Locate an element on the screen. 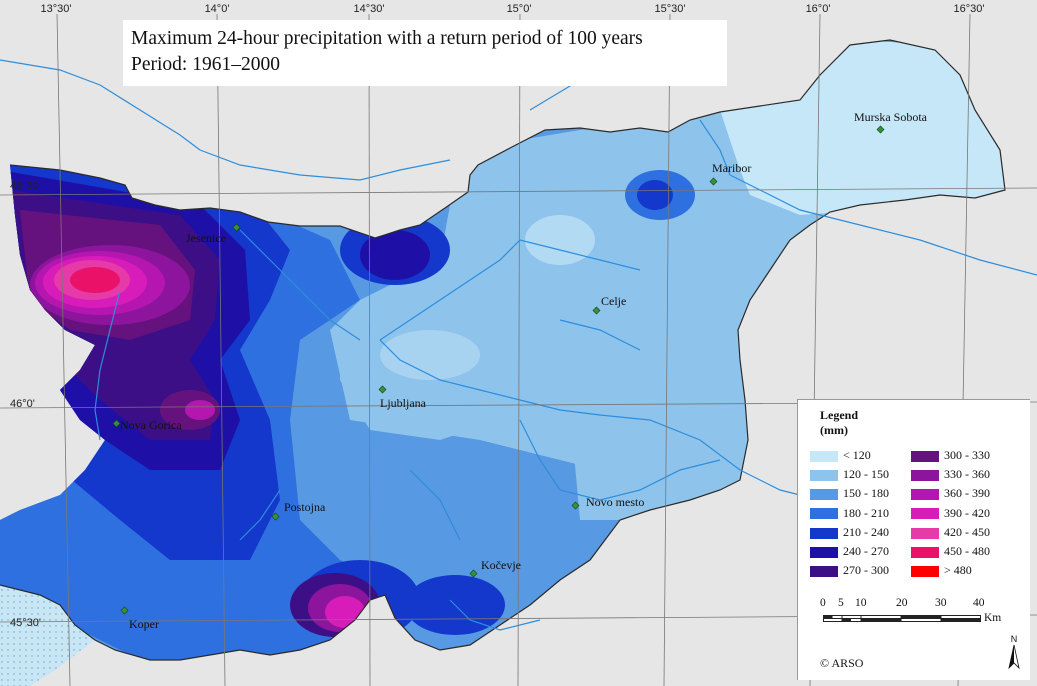 Image resolution: width=1037 pixels, height=686 pixels. legend-label: 330 - 360 is located at coordinates (967, 474).